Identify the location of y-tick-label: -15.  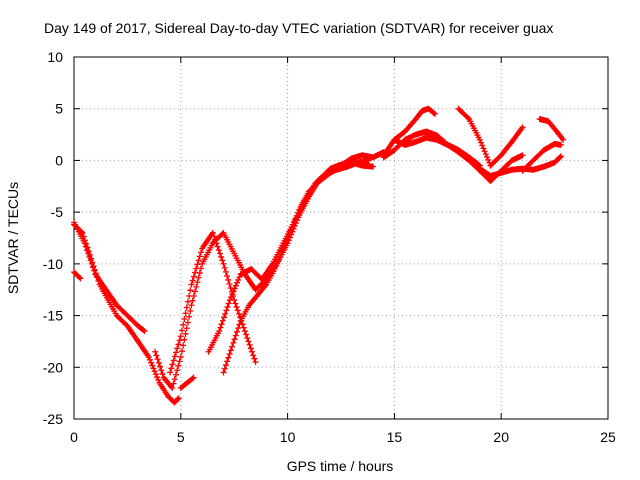
(53, 316).